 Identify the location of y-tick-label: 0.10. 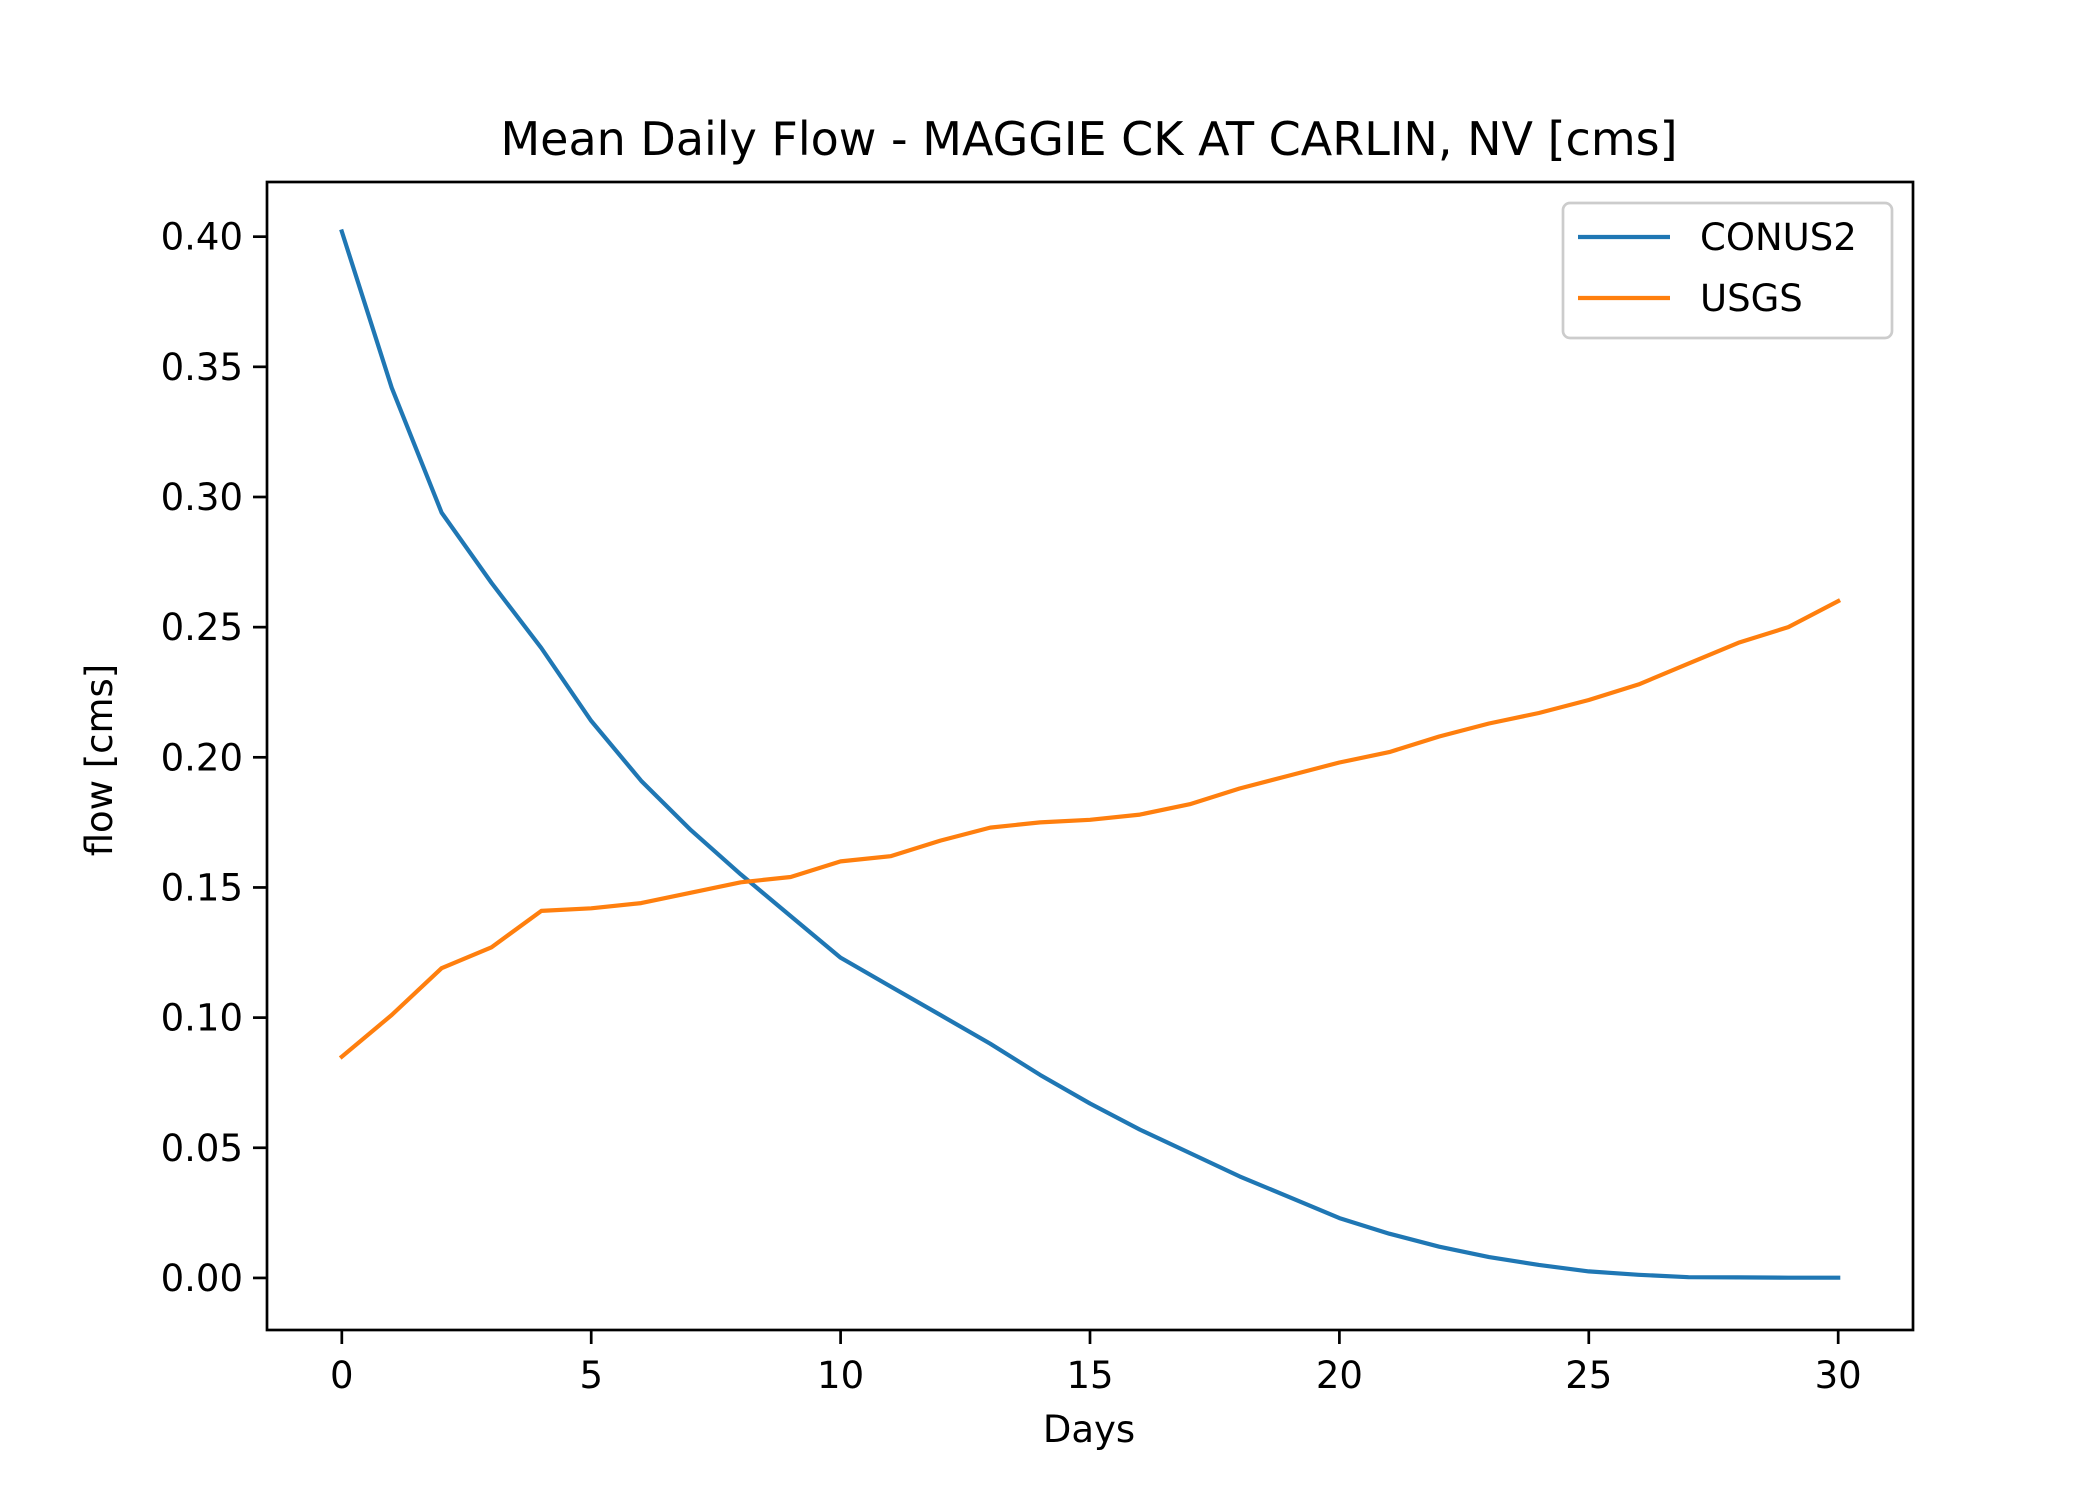
(202, 1018).